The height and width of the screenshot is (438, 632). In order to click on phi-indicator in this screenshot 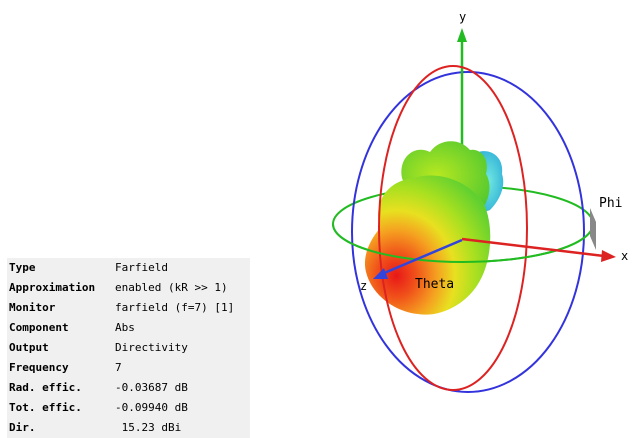, I will do `click(593, 229)`.